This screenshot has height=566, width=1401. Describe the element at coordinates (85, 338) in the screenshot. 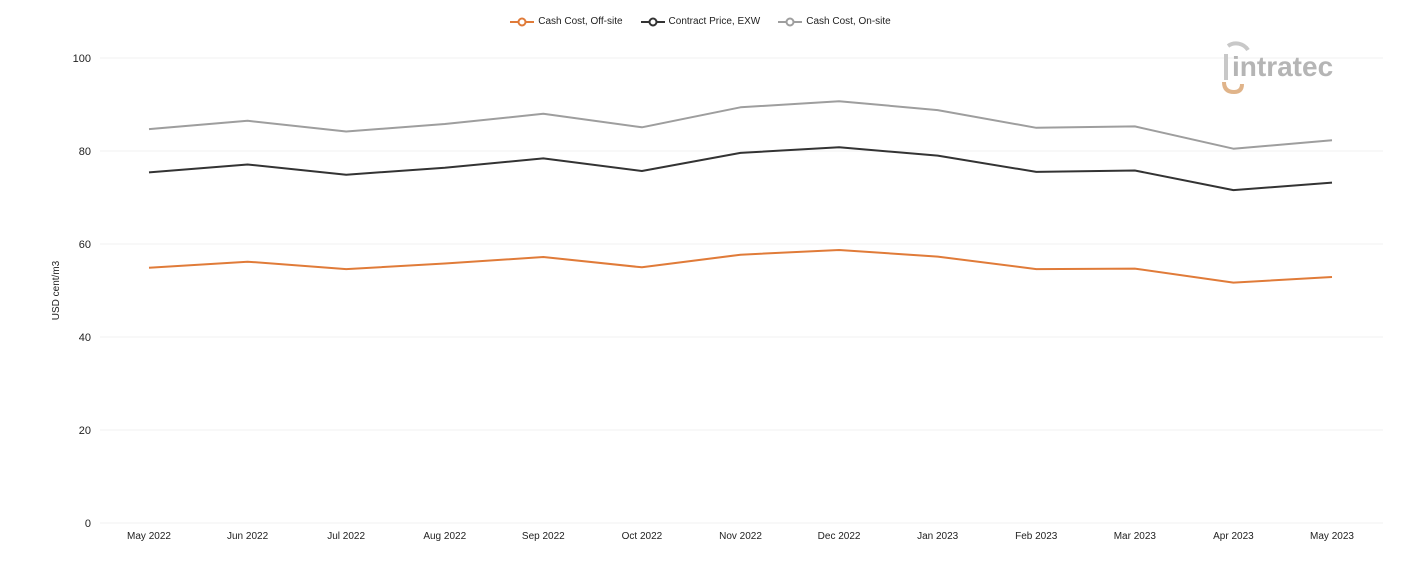

I see `y-tick-label: 40` at that location.